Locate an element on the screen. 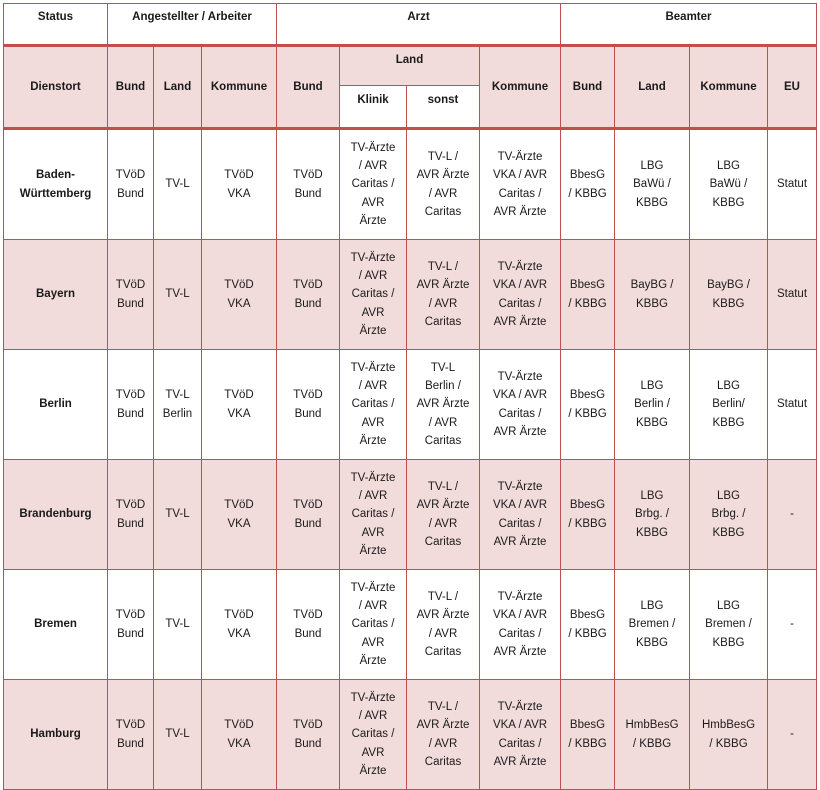 This screenshot has height=790, width=820. header-beamter-bund: Bund is located at coordinates (587, 87).